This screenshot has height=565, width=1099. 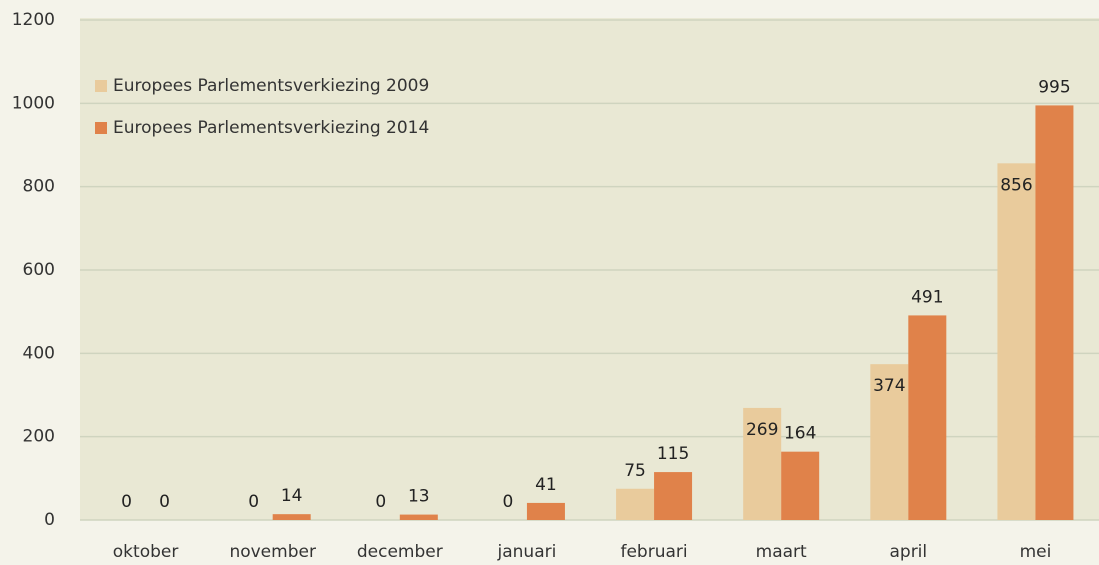 What do you see at coordinates (146, 552) in the screenshot?
I see `x-tick-label: oktober` at bounding box center [146, 552].